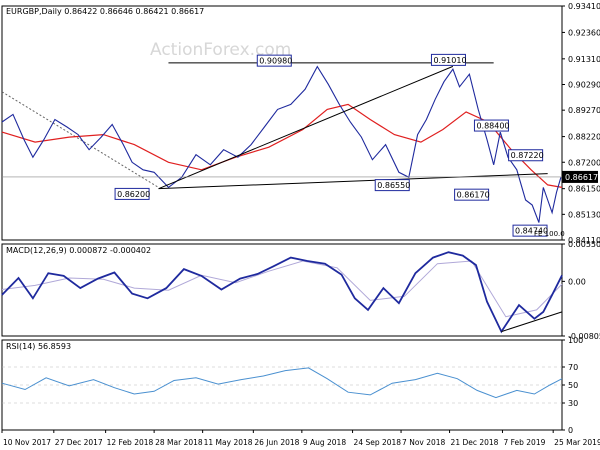  Describe the element at coordinates (584, 137) in the screenshot. I see `price-ytick-label: 0.88220` at that location.